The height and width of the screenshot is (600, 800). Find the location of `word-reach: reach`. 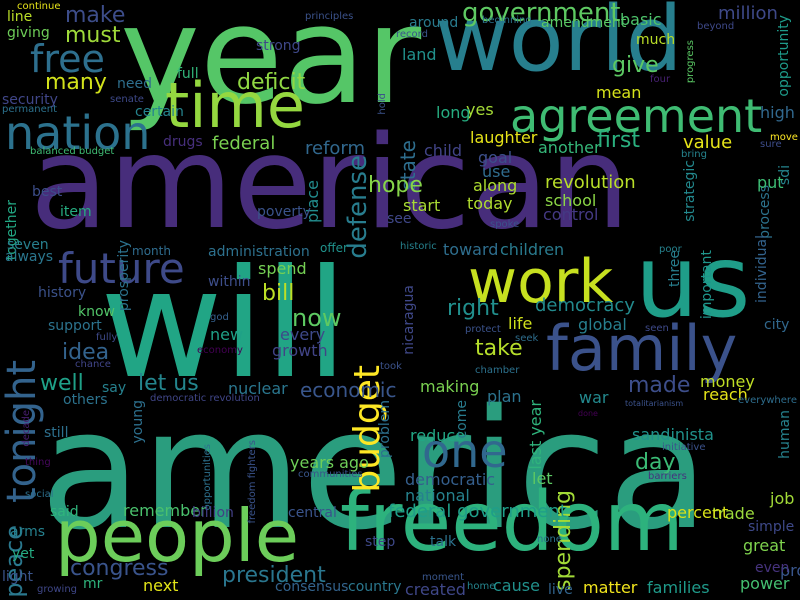

word-reach: reach is located at coordinates (725, 394).